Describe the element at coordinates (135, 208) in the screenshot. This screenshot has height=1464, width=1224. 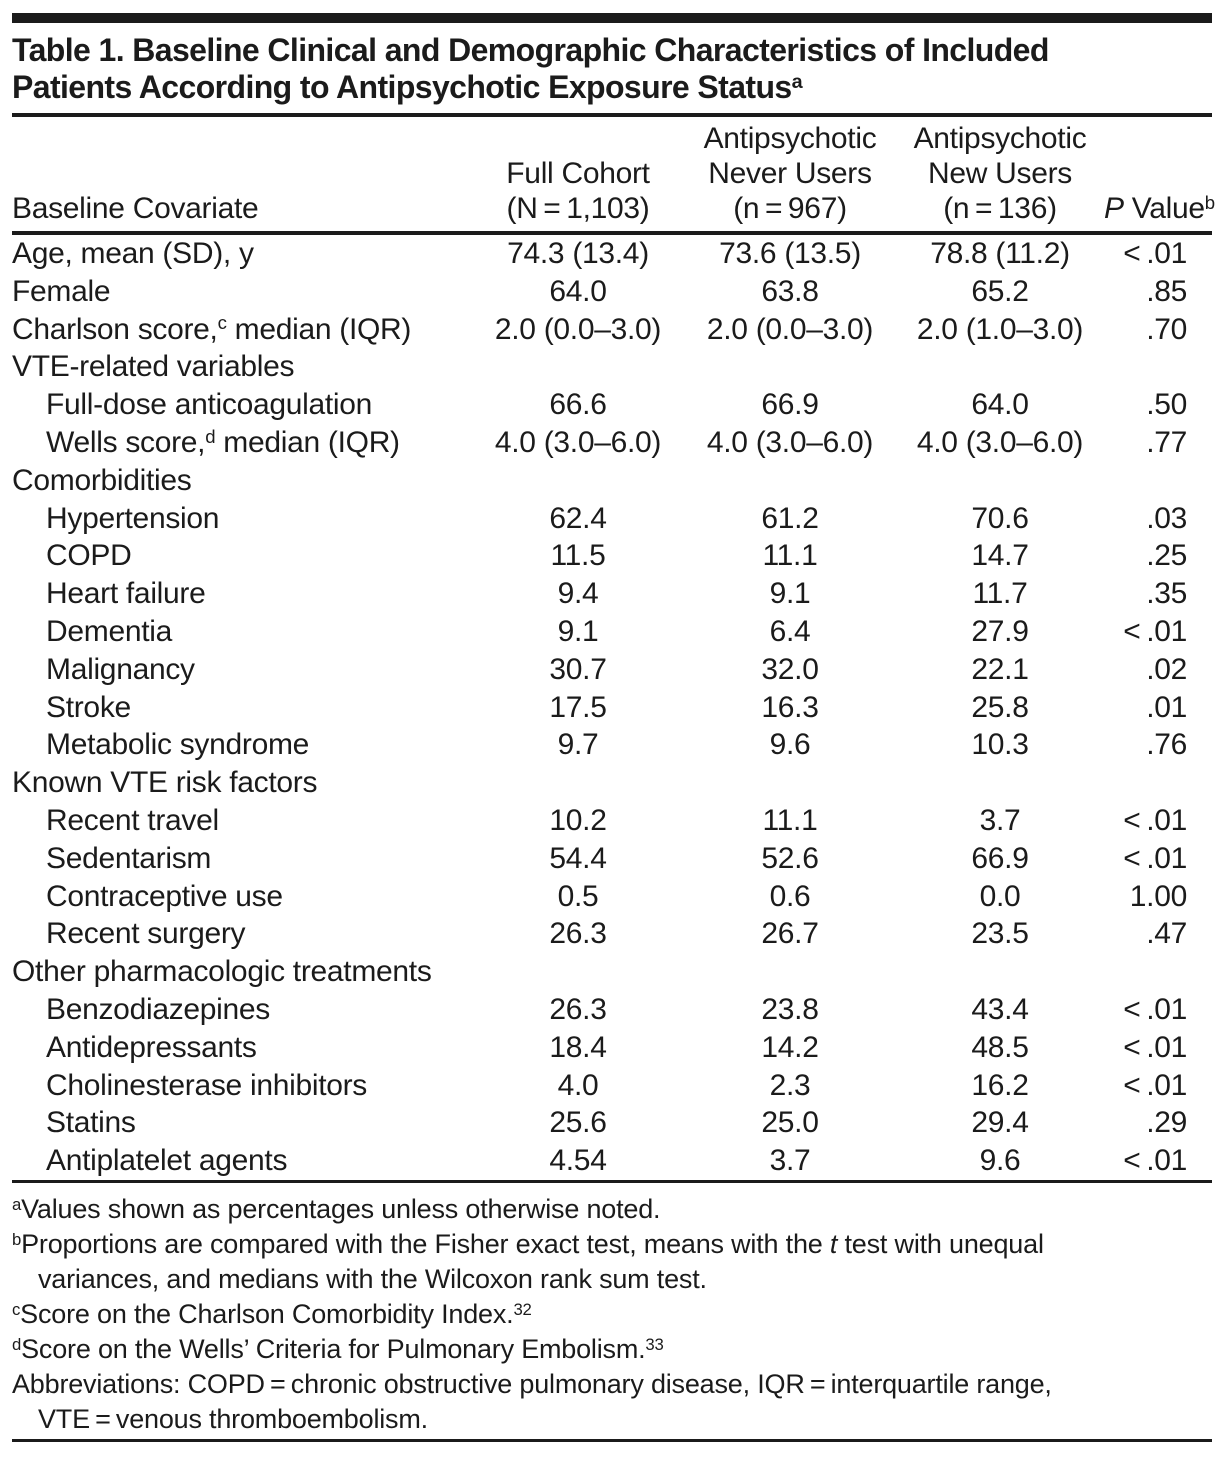
I see `header-baseline-covariate: Baseline Covariate` at that location.